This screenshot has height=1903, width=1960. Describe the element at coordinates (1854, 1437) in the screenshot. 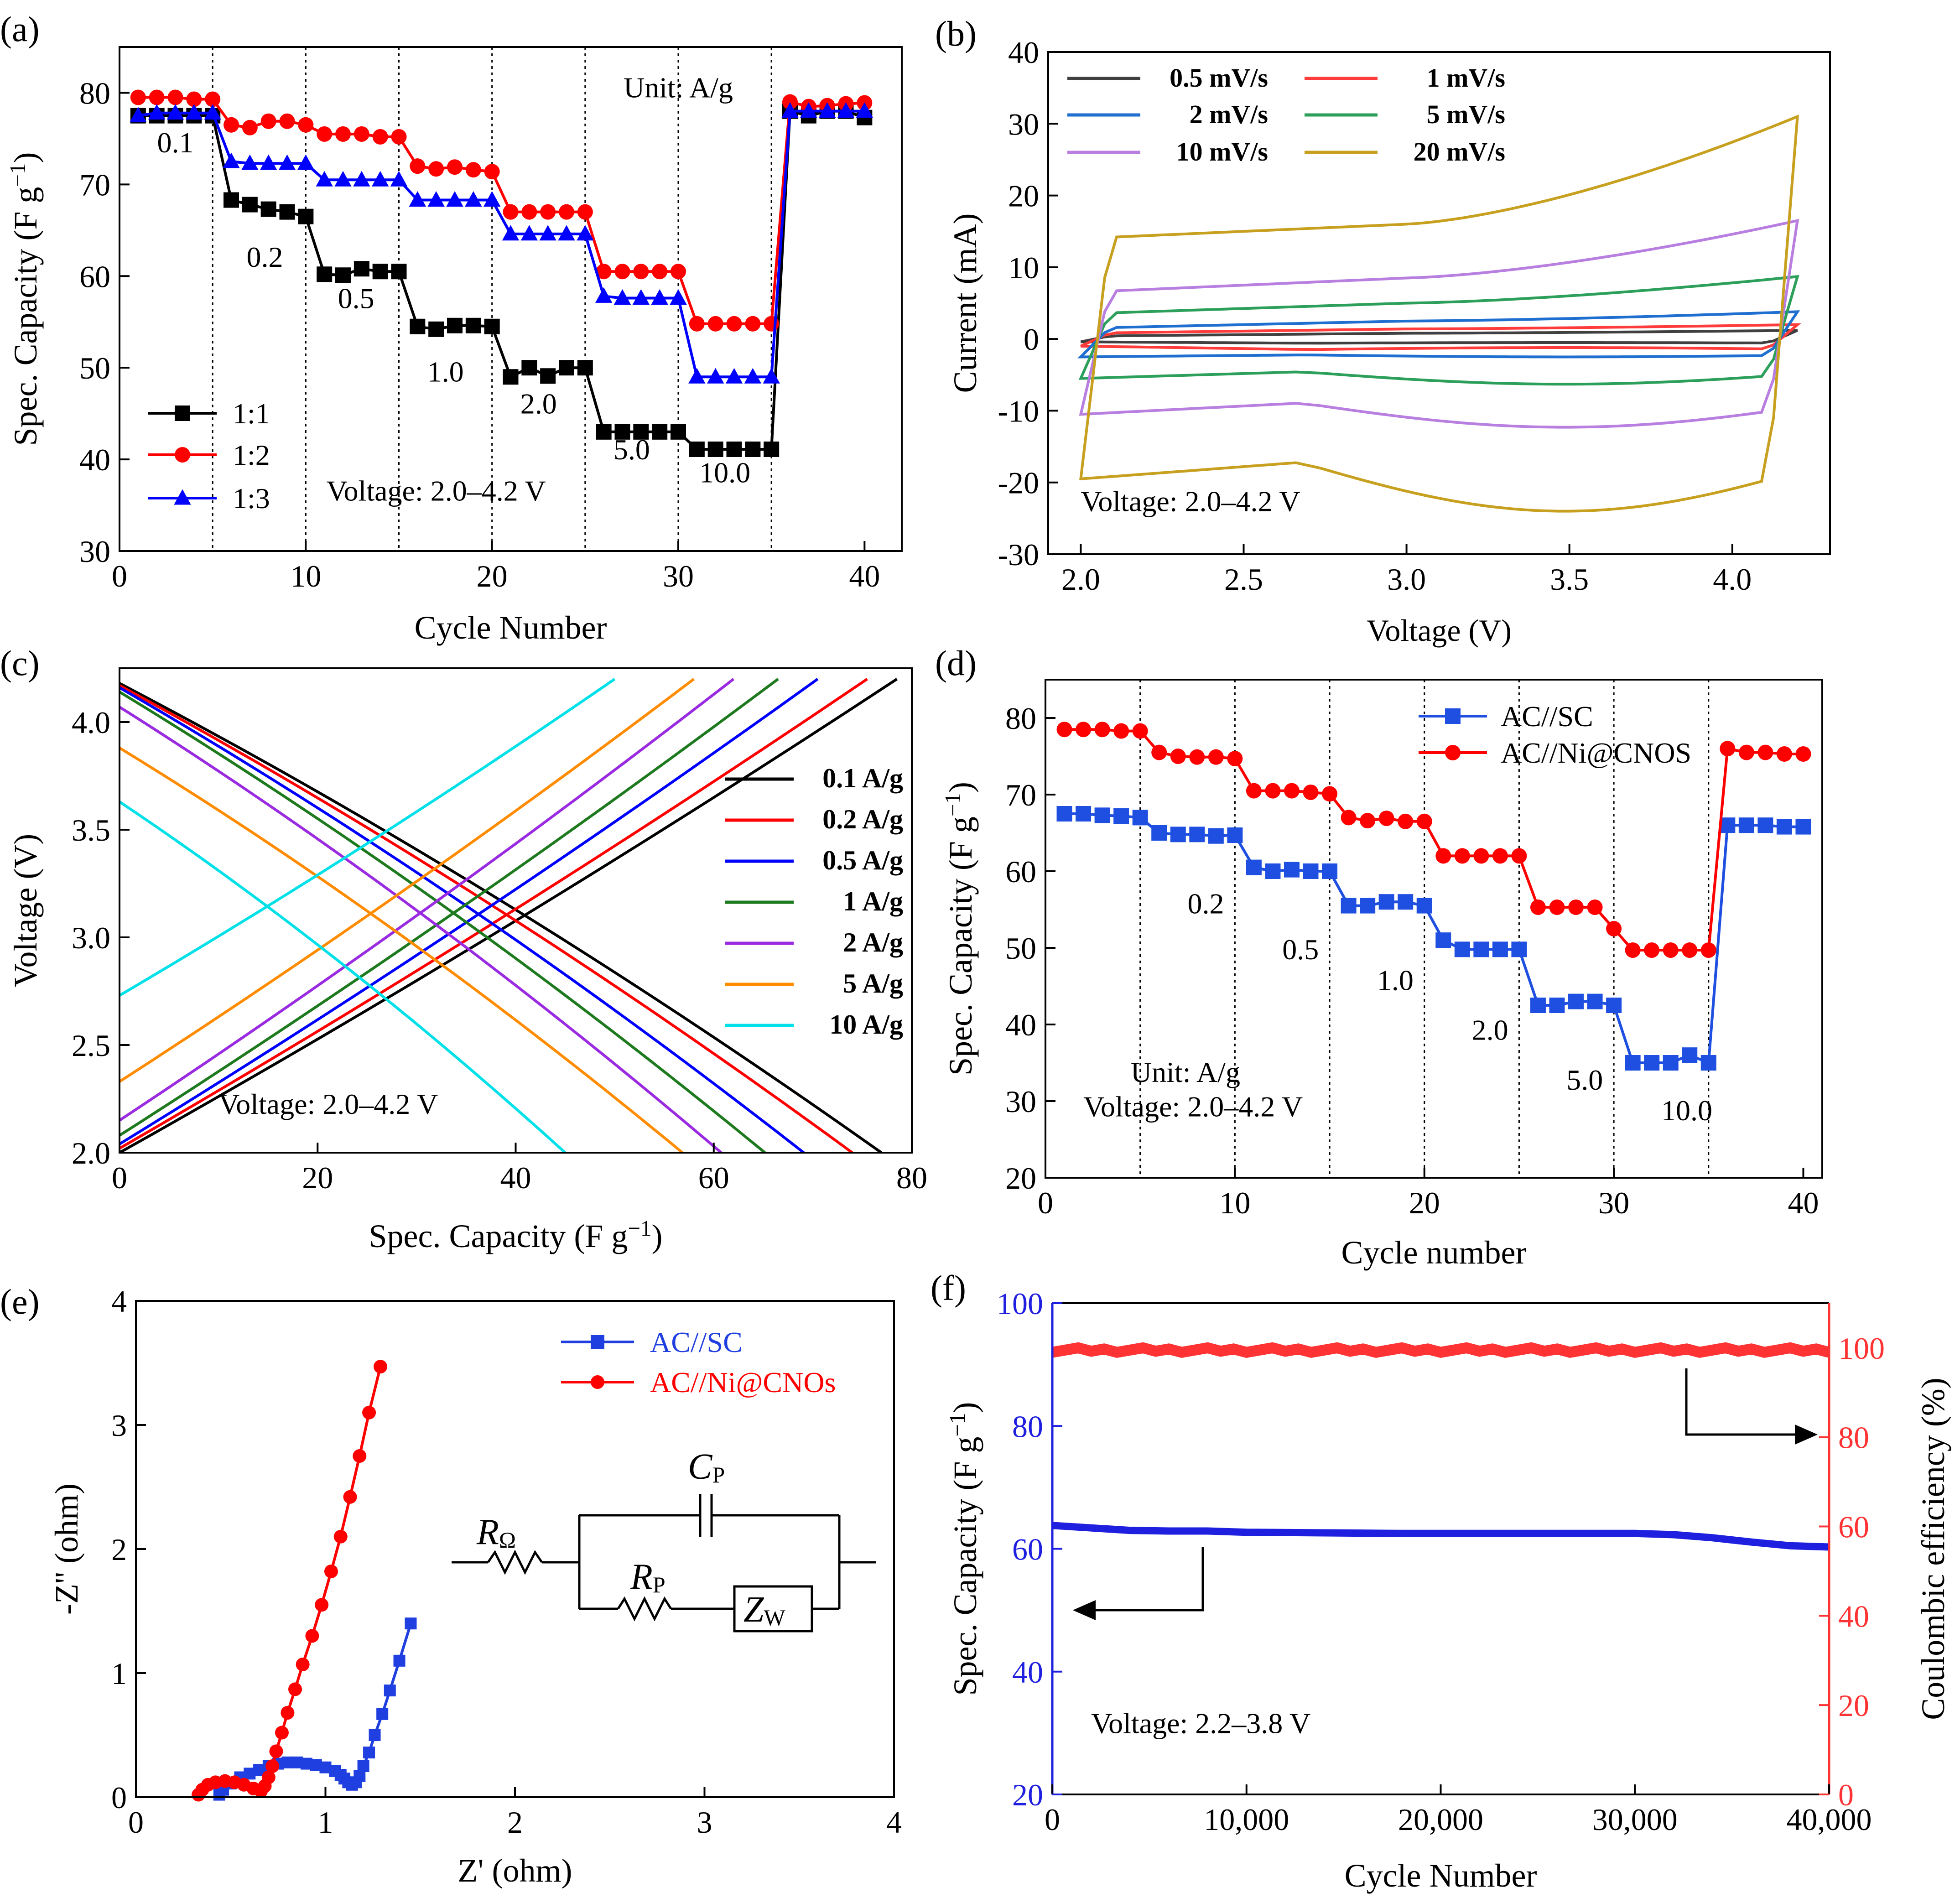

I see `y2-tick-label: 80` at that location.